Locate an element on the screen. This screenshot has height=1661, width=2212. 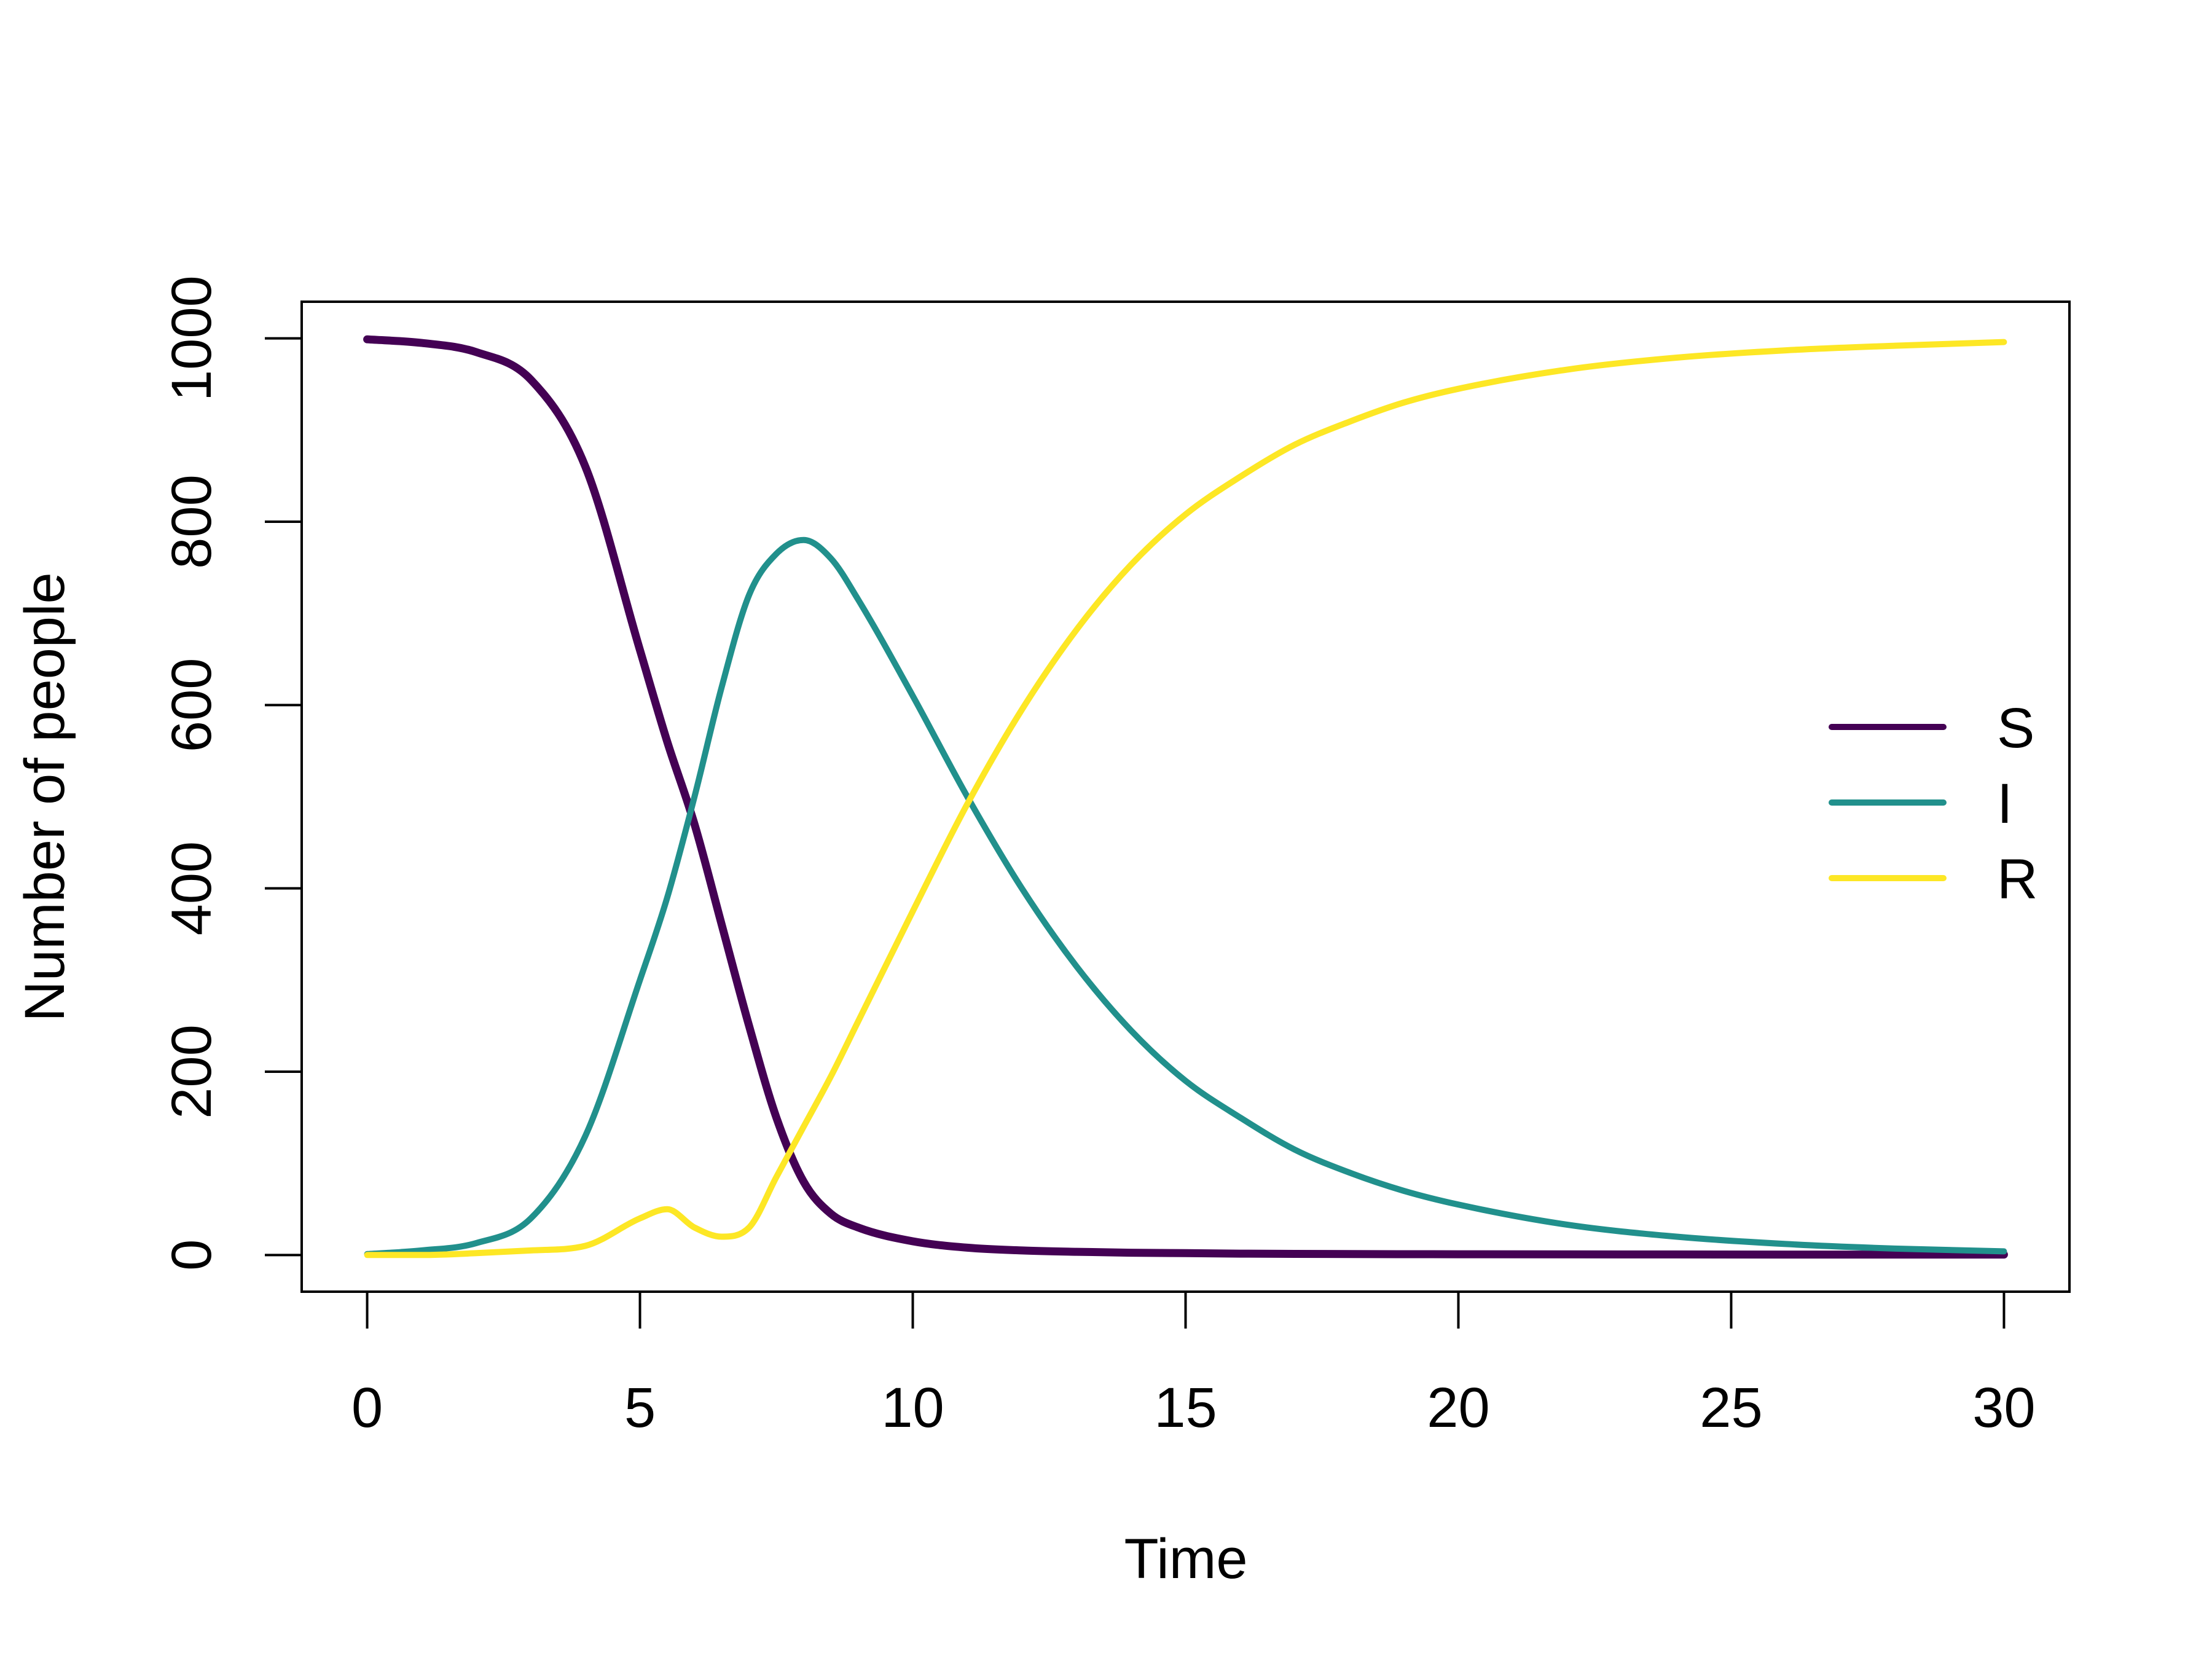
x-tick-label: 0 is located at coordinates (367, 1407).